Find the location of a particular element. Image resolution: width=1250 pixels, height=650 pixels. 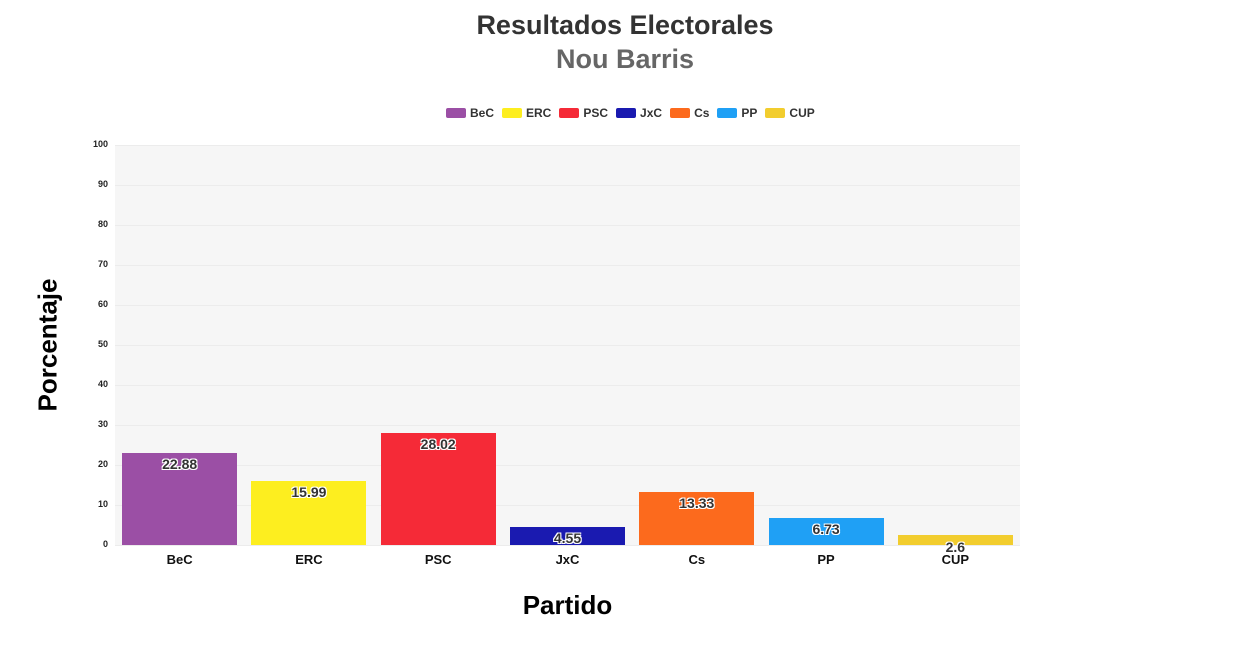

legend-label: Cs is located at coordinates (702, 113).